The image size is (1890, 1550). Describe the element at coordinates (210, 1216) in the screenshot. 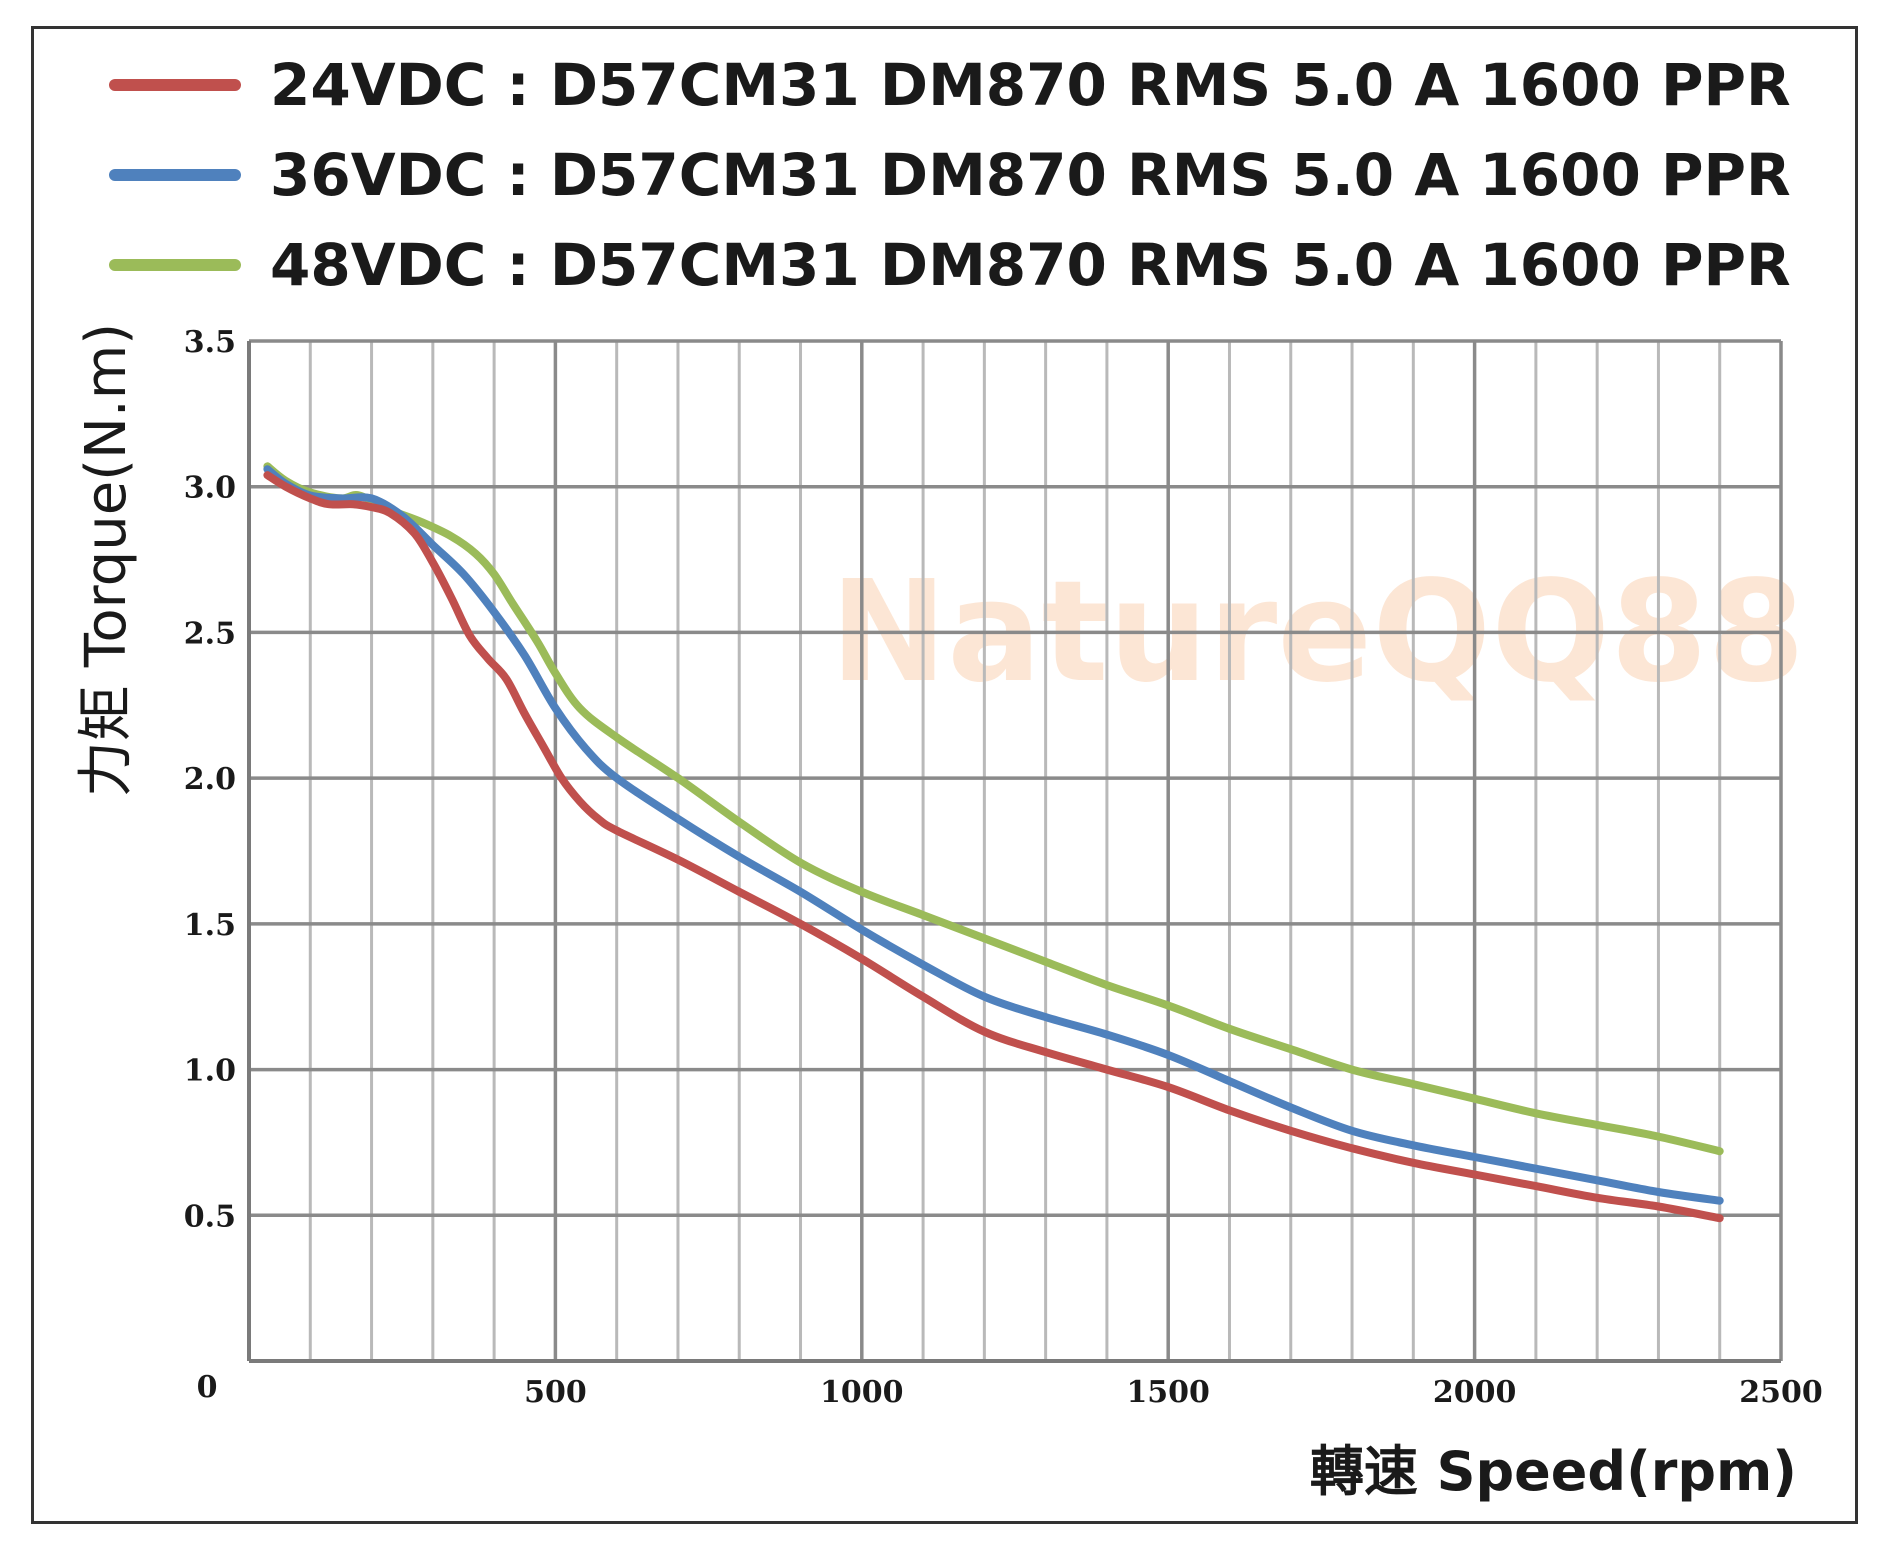

I see `y-tick-label: 0.5` at that location.